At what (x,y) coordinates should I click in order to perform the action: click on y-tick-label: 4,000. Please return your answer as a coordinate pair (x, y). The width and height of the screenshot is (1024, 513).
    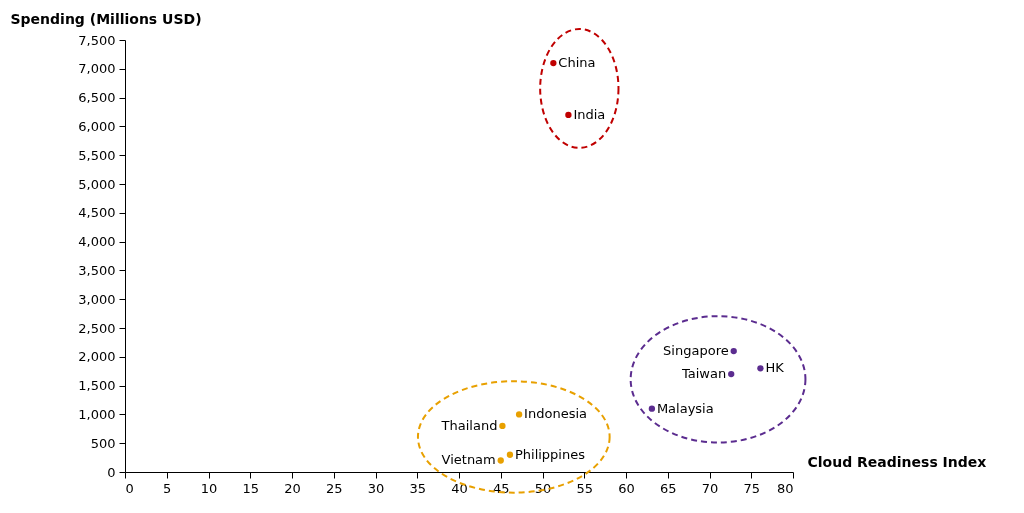
    Looking at the image, I should click on (97, 242).